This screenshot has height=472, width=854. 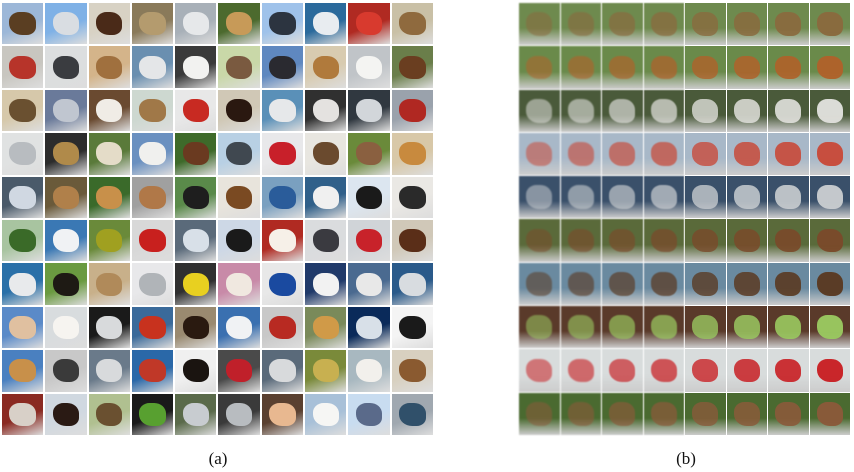 I want to click on interpolation-frame-truck, so click(x=705, y=240).